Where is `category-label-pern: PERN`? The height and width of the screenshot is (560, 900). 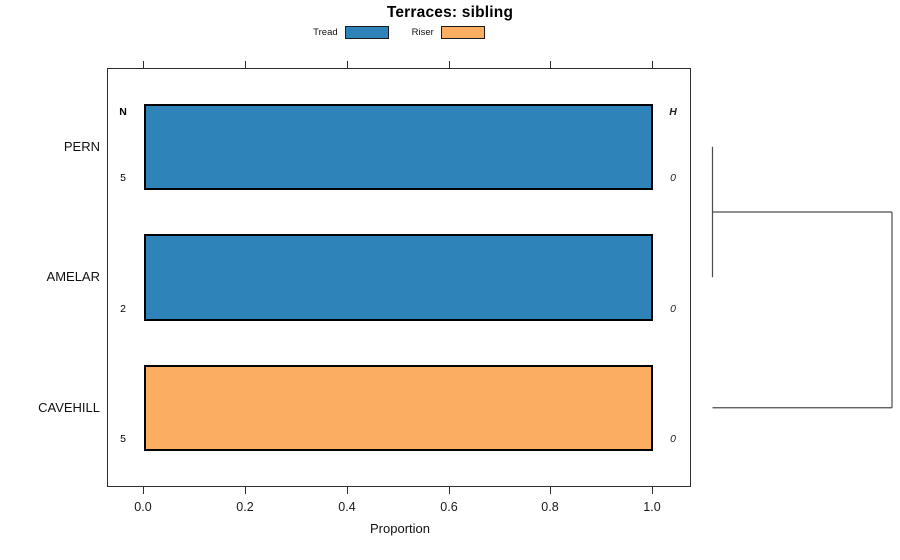 category-label-pern: PERN is located at coordinates (81, 146).